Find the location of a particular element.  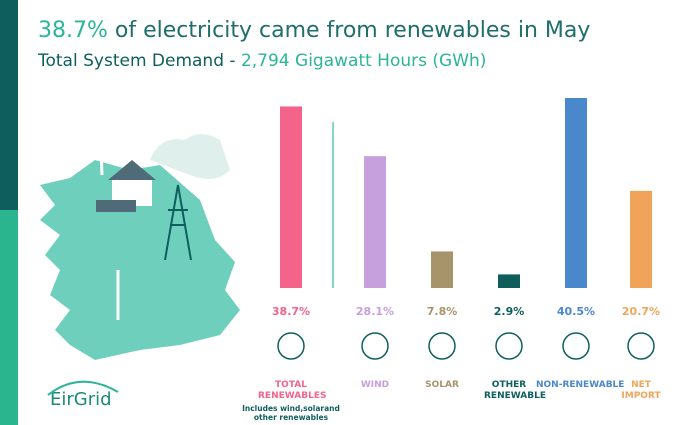

value-label: 20.7% is located at coordinates (641, 311).